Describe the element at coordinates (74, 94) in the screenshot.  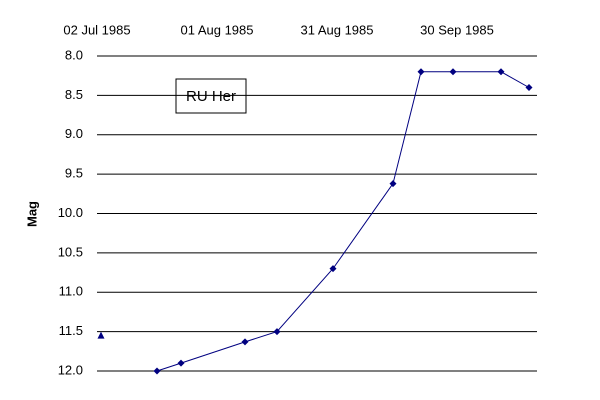
I see `y-tick-label: 8.5` at that location.